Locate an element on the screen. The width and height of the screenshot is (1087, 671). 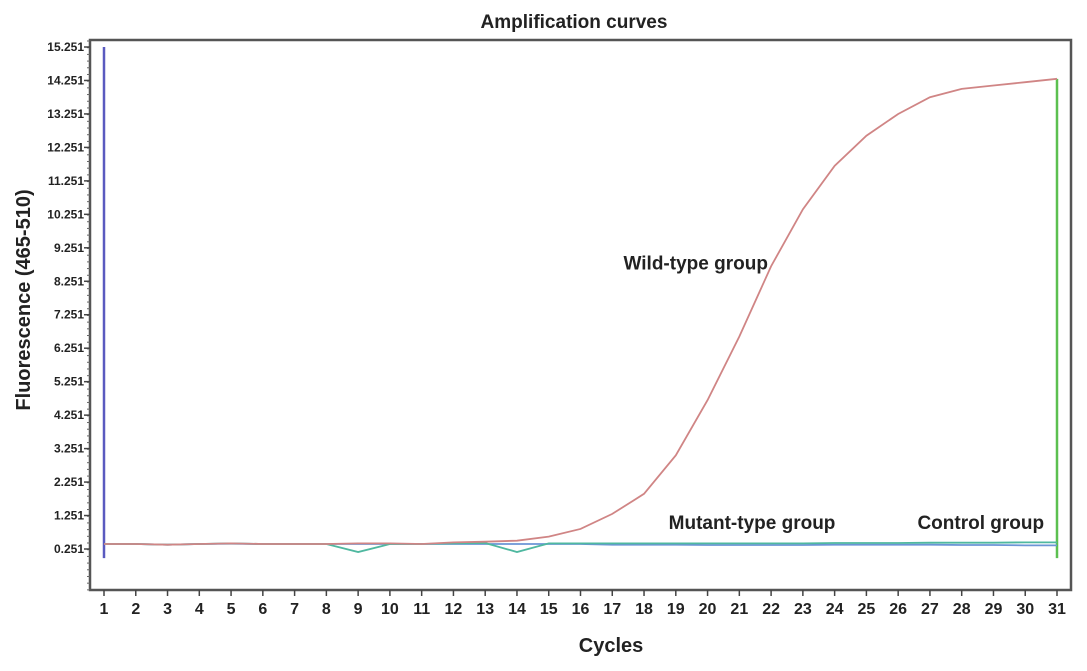
x-tick-label: 9 is located at coordinates (358, 609).